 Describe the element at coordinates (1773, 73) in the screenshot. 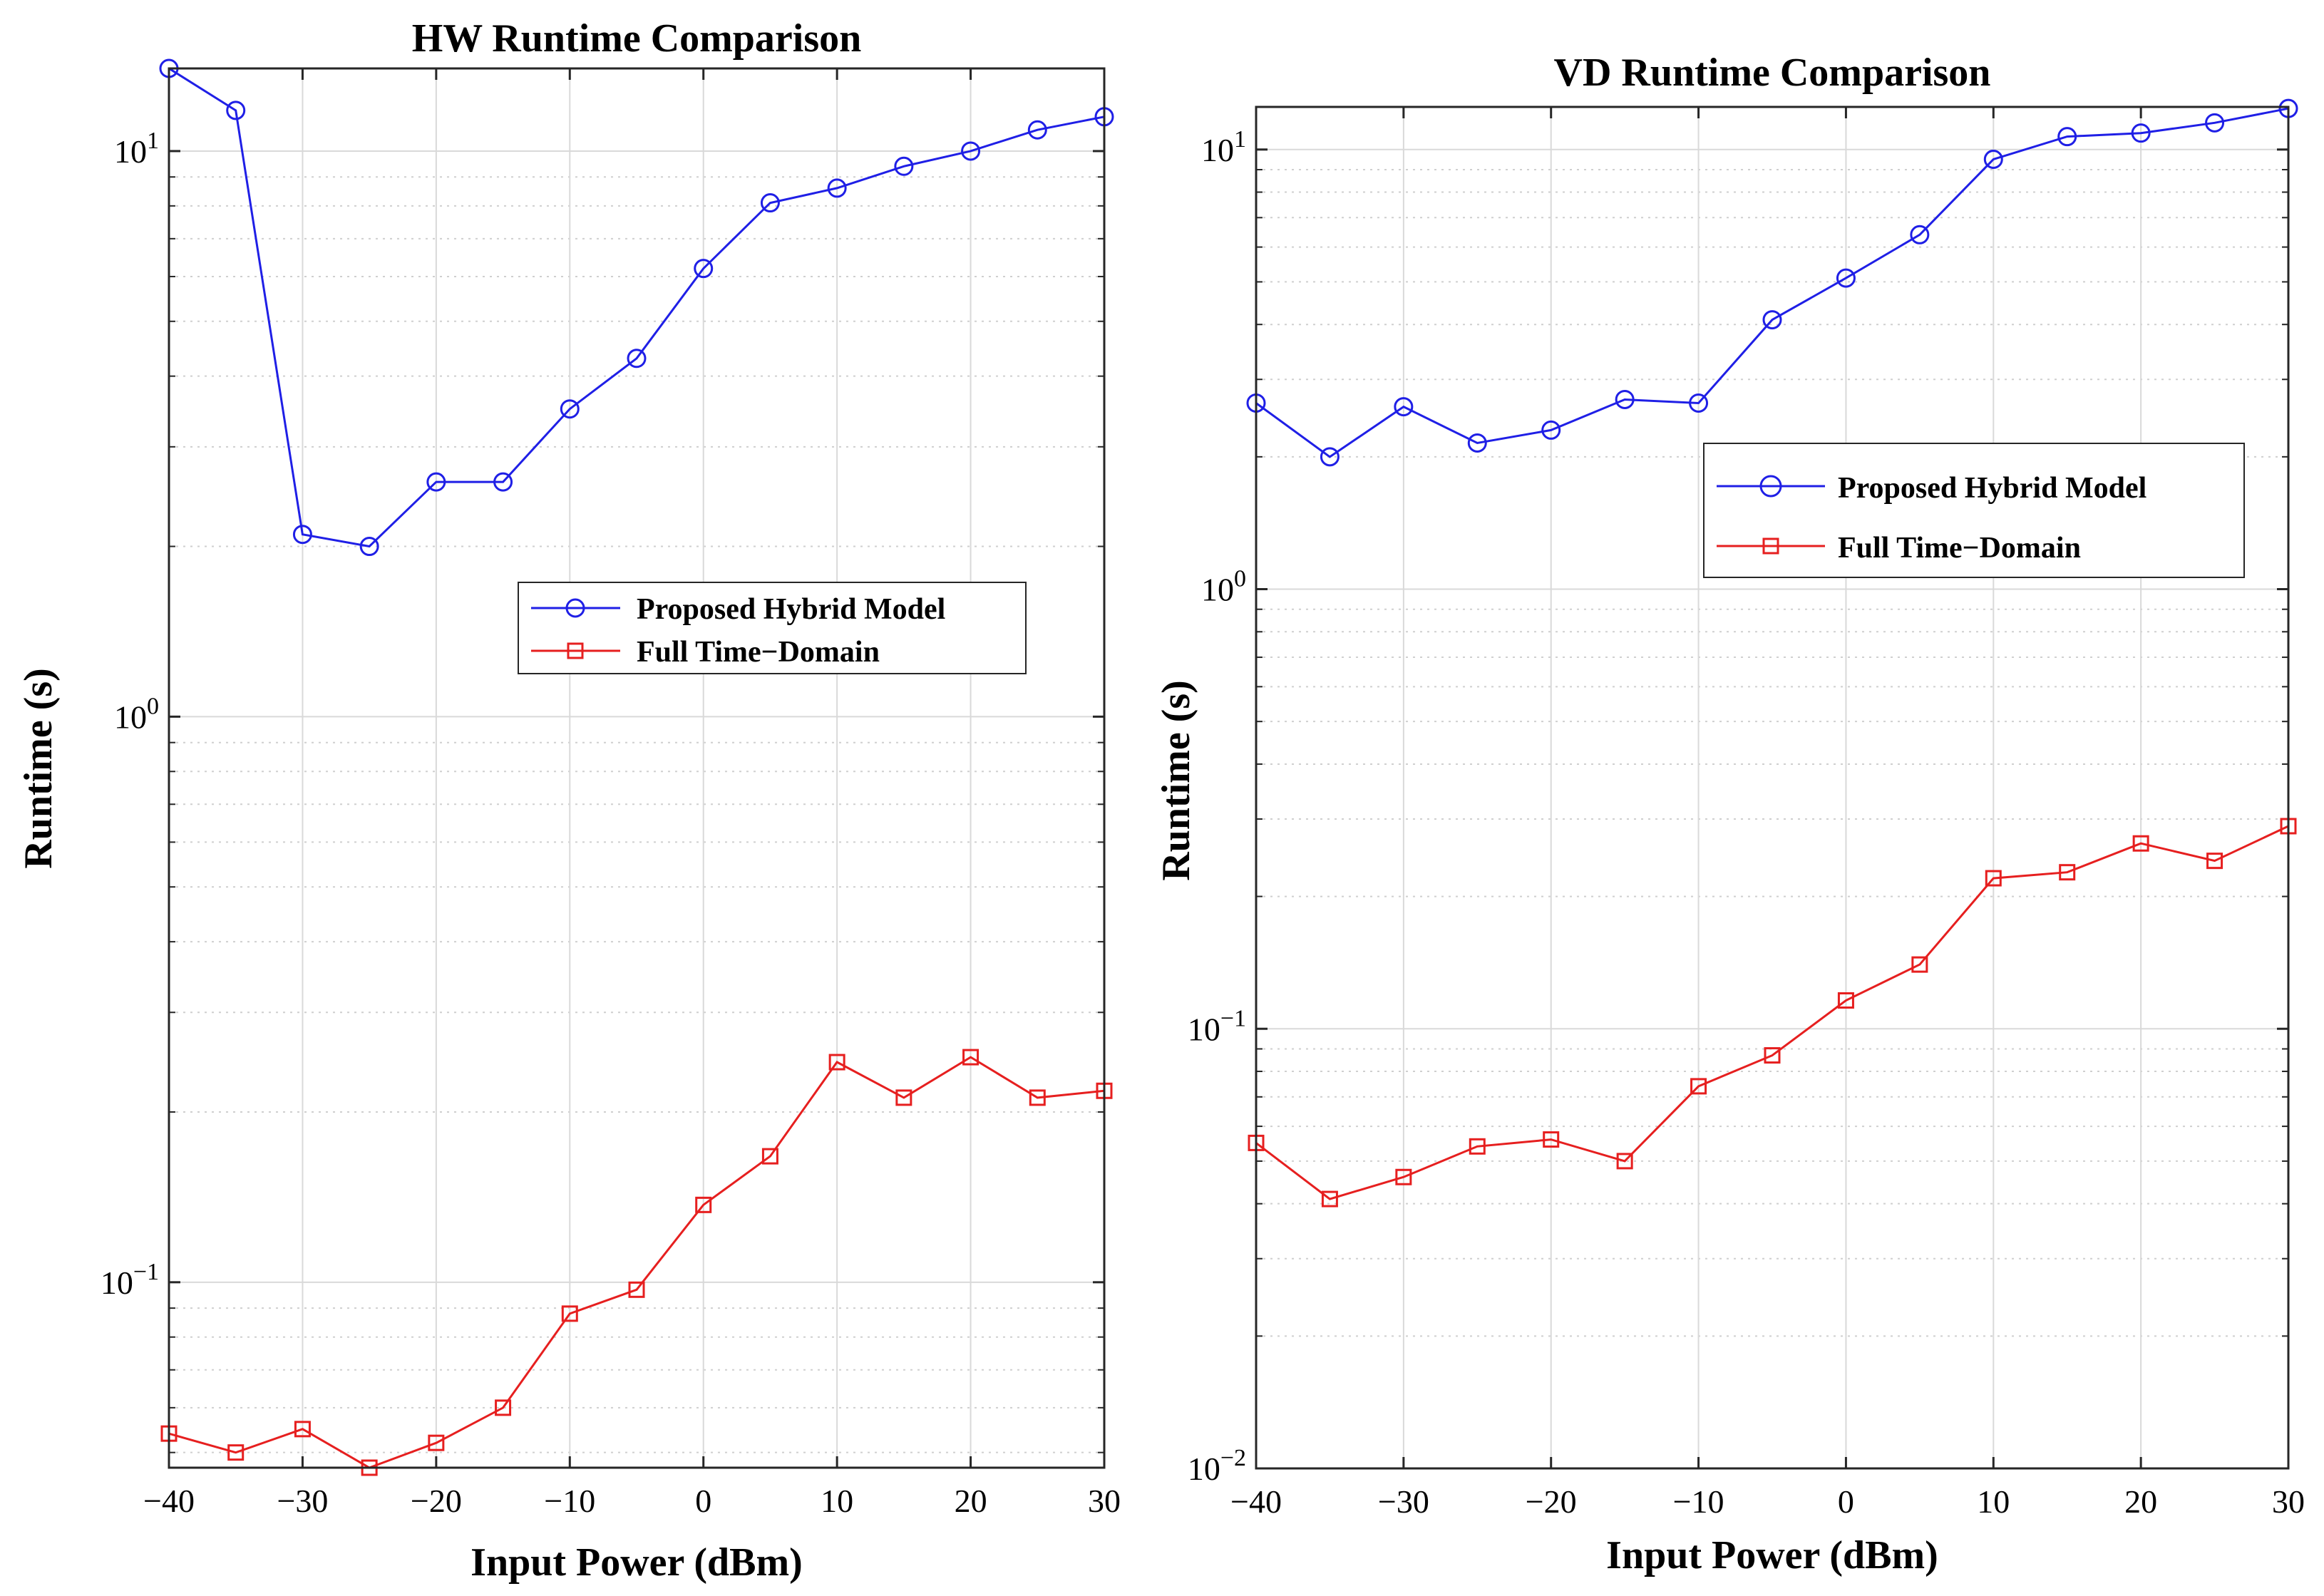

I see `chart-title: VD Runtime Comparison` at that location.